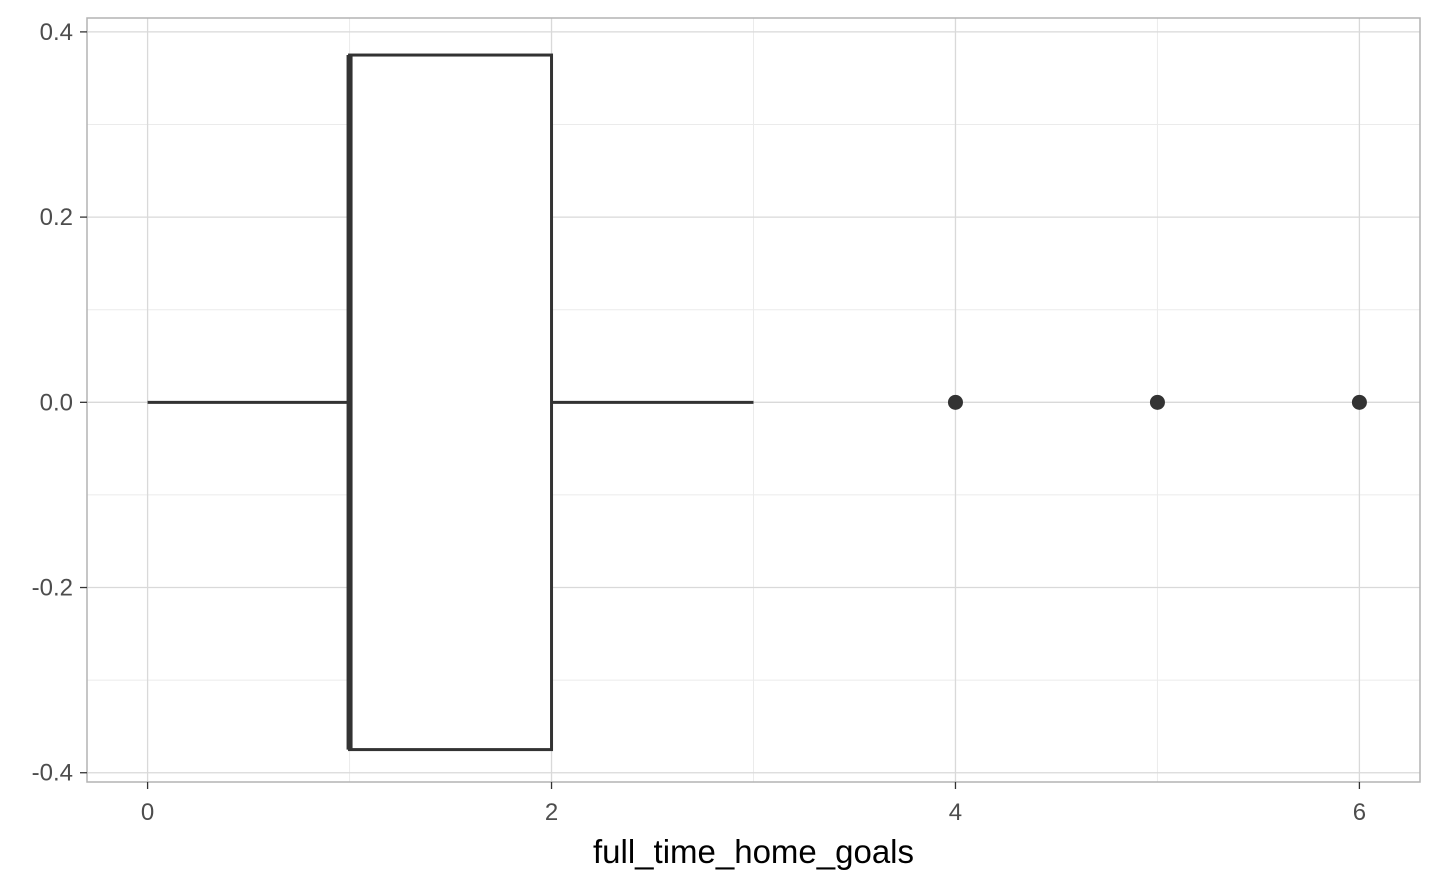 This screenshot has height=889, width=1440. What do you see at coordinates (451, 402) in the screenshot?
I see `box-iqr` at bounding box center [451, 402].